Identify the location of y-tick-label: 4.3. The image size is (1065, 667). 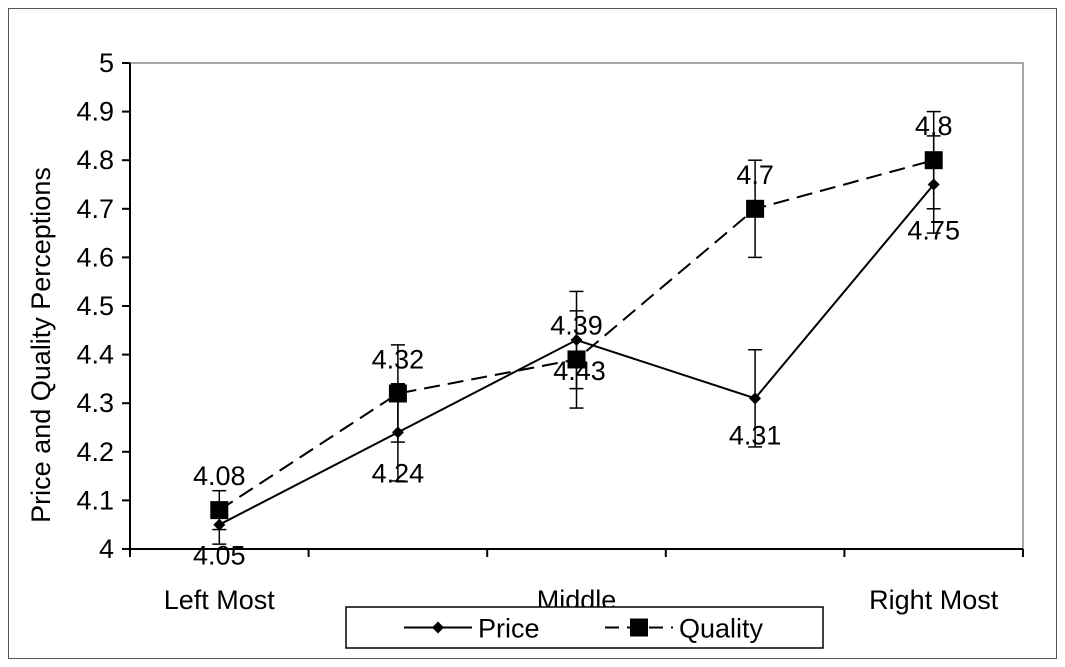
(95, 403).